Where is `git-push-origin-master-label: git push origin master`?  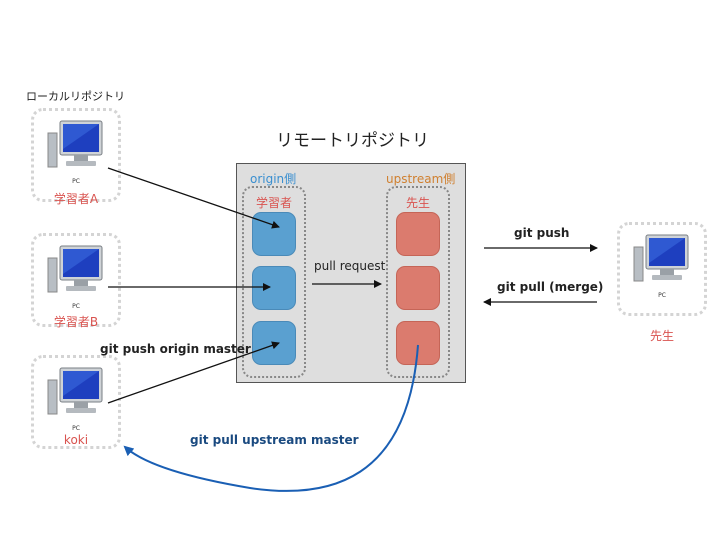
git-push-origin-master-label: git push origin master is located at coordinates (175, 349).